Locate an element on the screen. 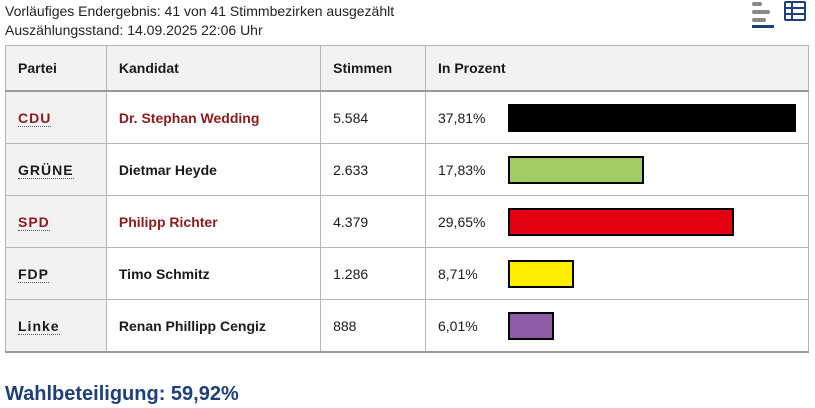 The width and height of the screenshot is (815, 408). table-row: SPD Philipp Richter 4.379 29,65% is located at coordinates (407, 221).